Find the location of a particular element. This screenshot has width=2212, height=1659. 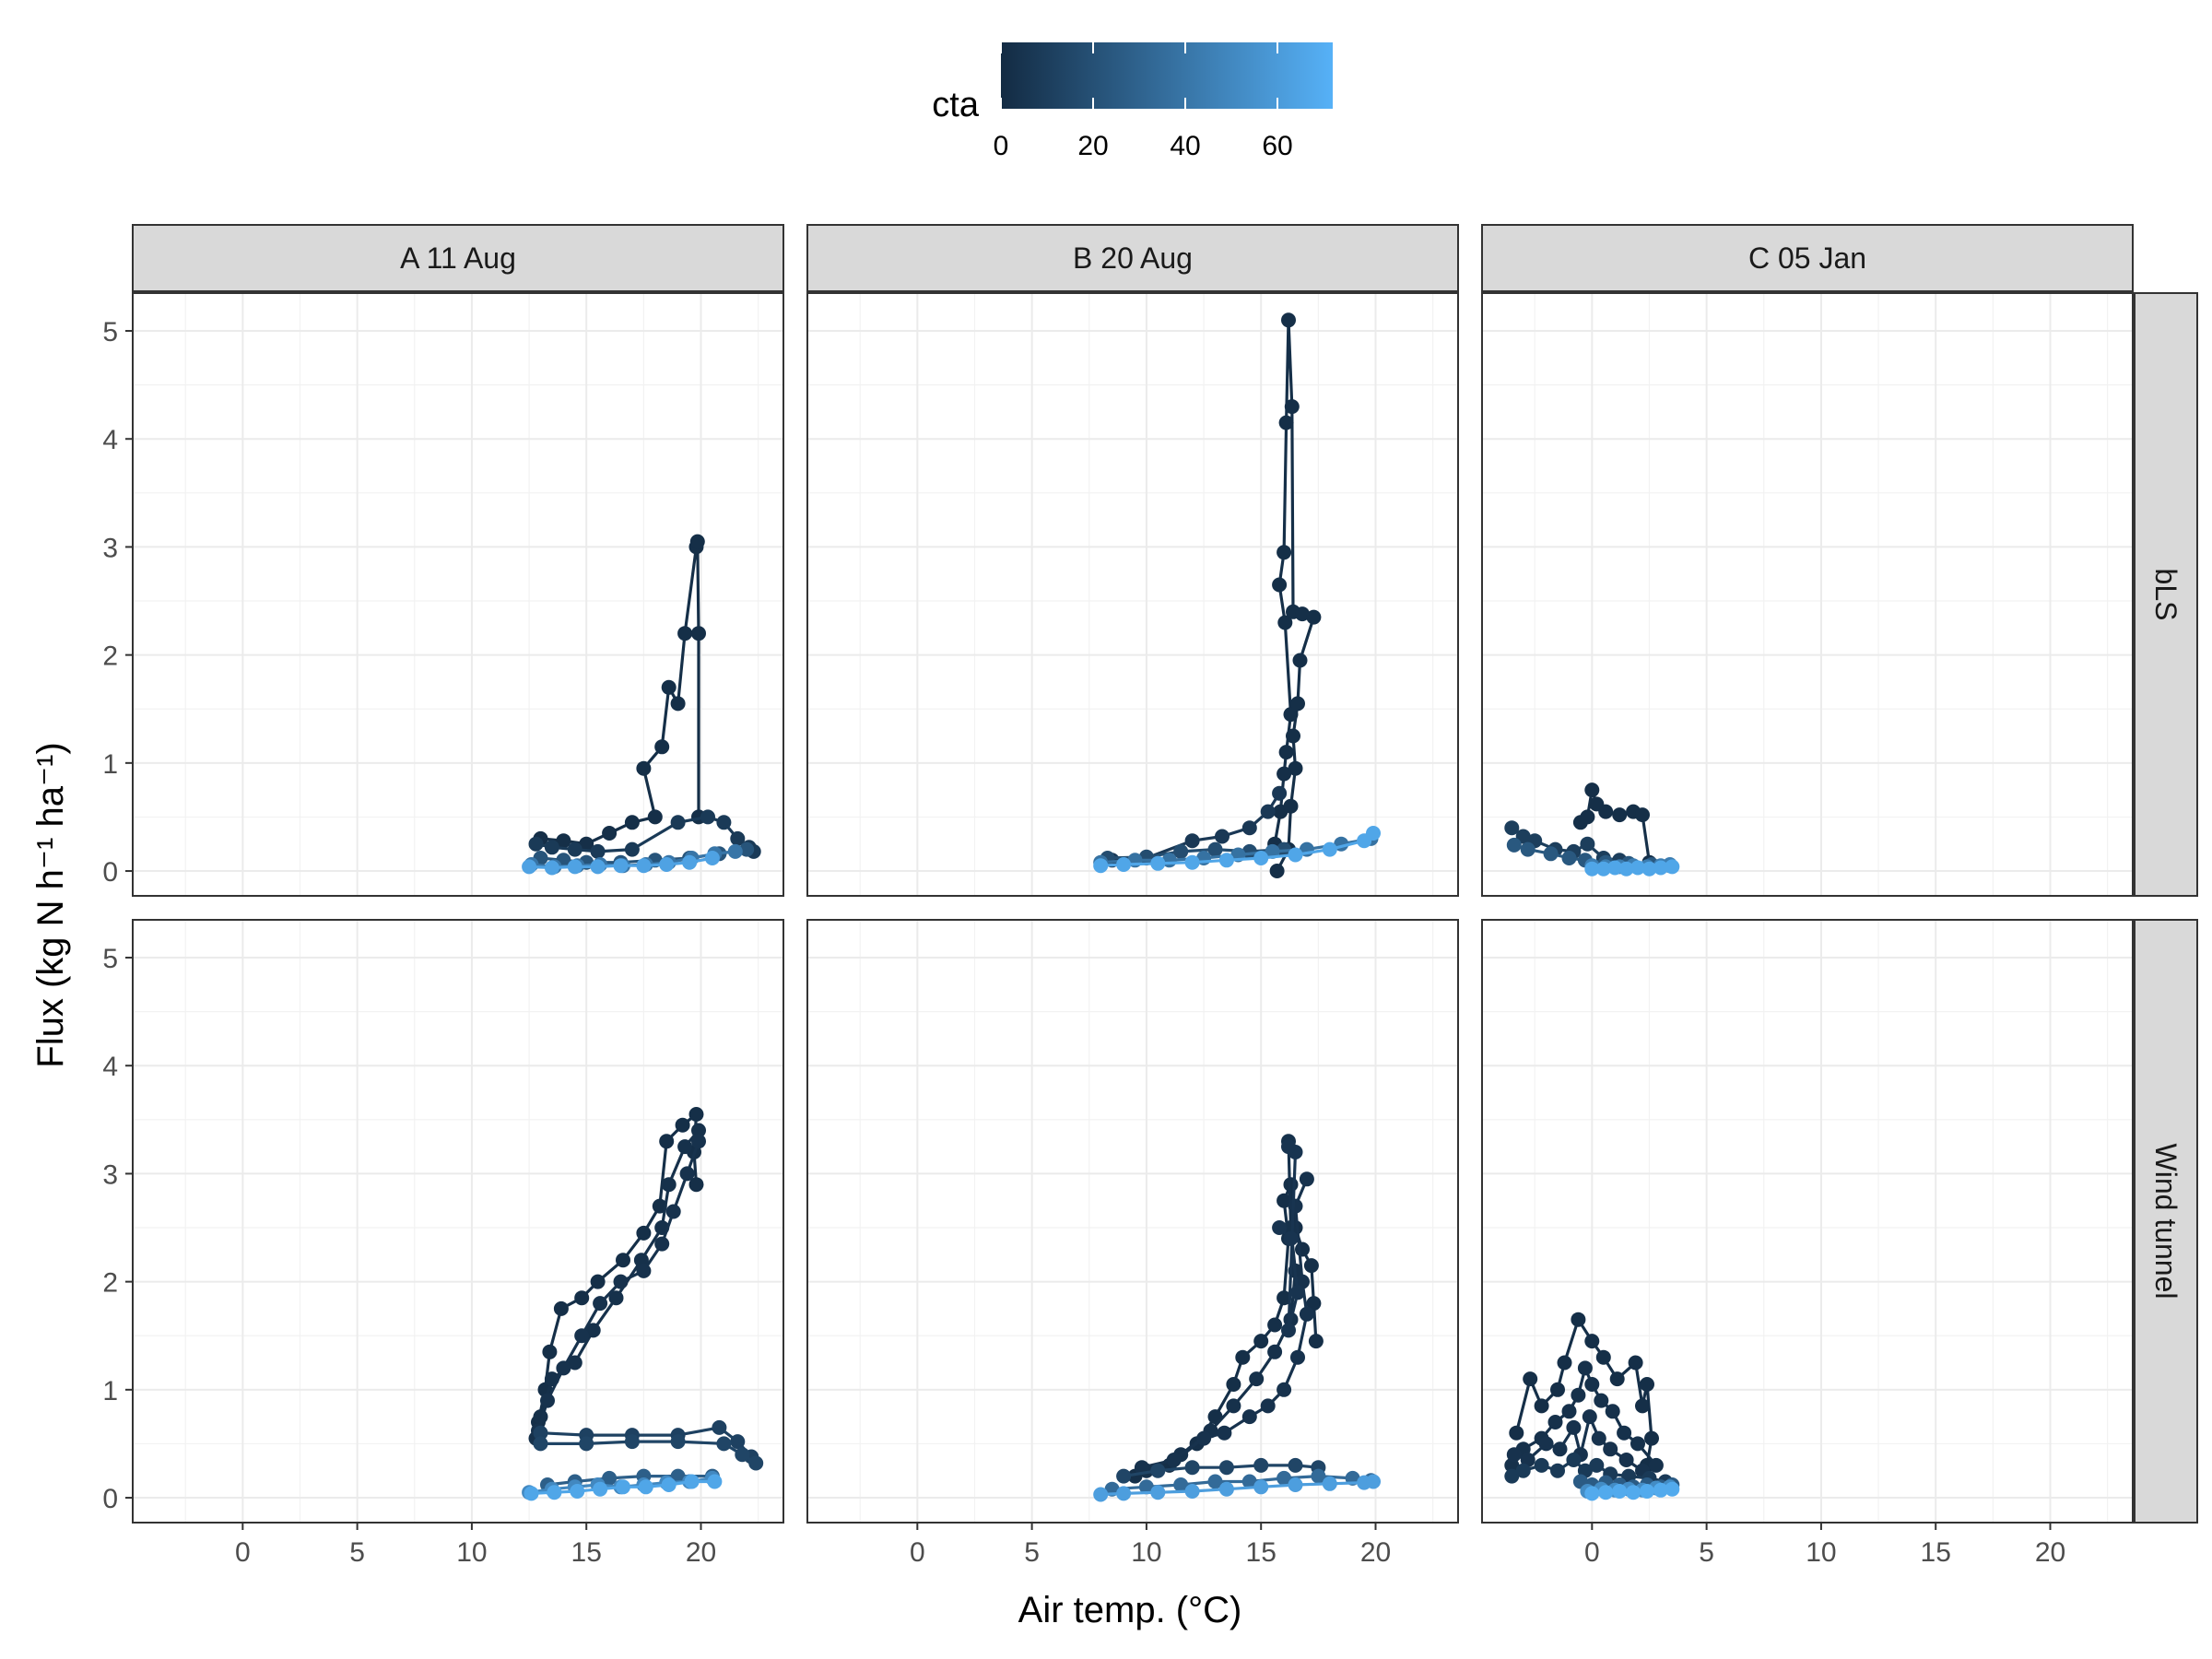

legend: cta 0 20 40 60 is located at coordinates (1132, 101).